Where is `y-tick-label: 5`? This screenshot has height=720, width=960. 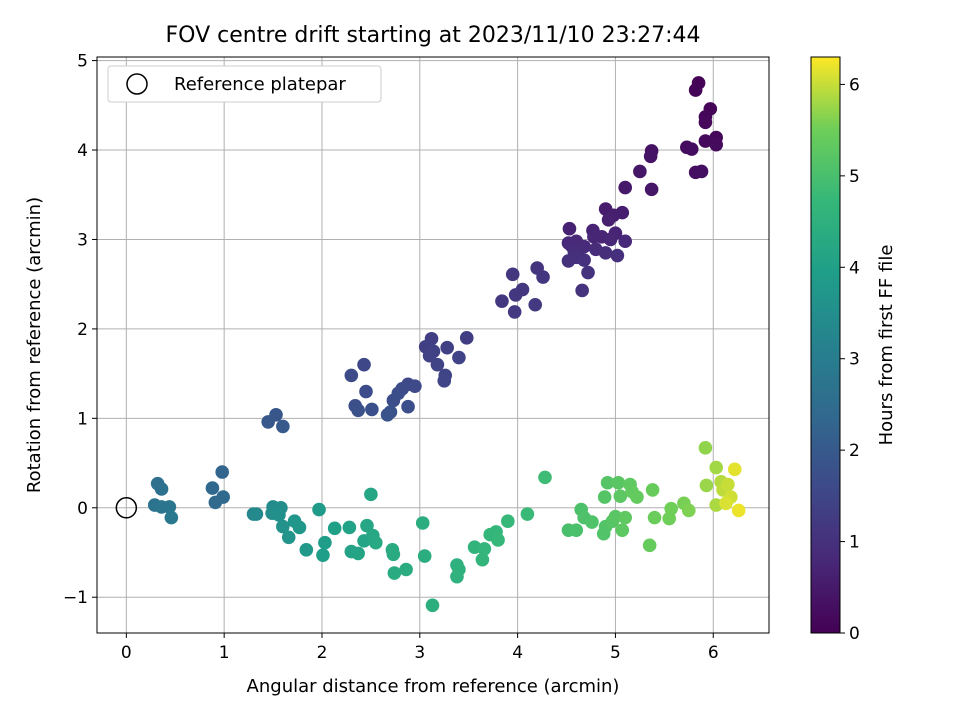
y-tick-label: 5 is located at coordinates (82, 62).